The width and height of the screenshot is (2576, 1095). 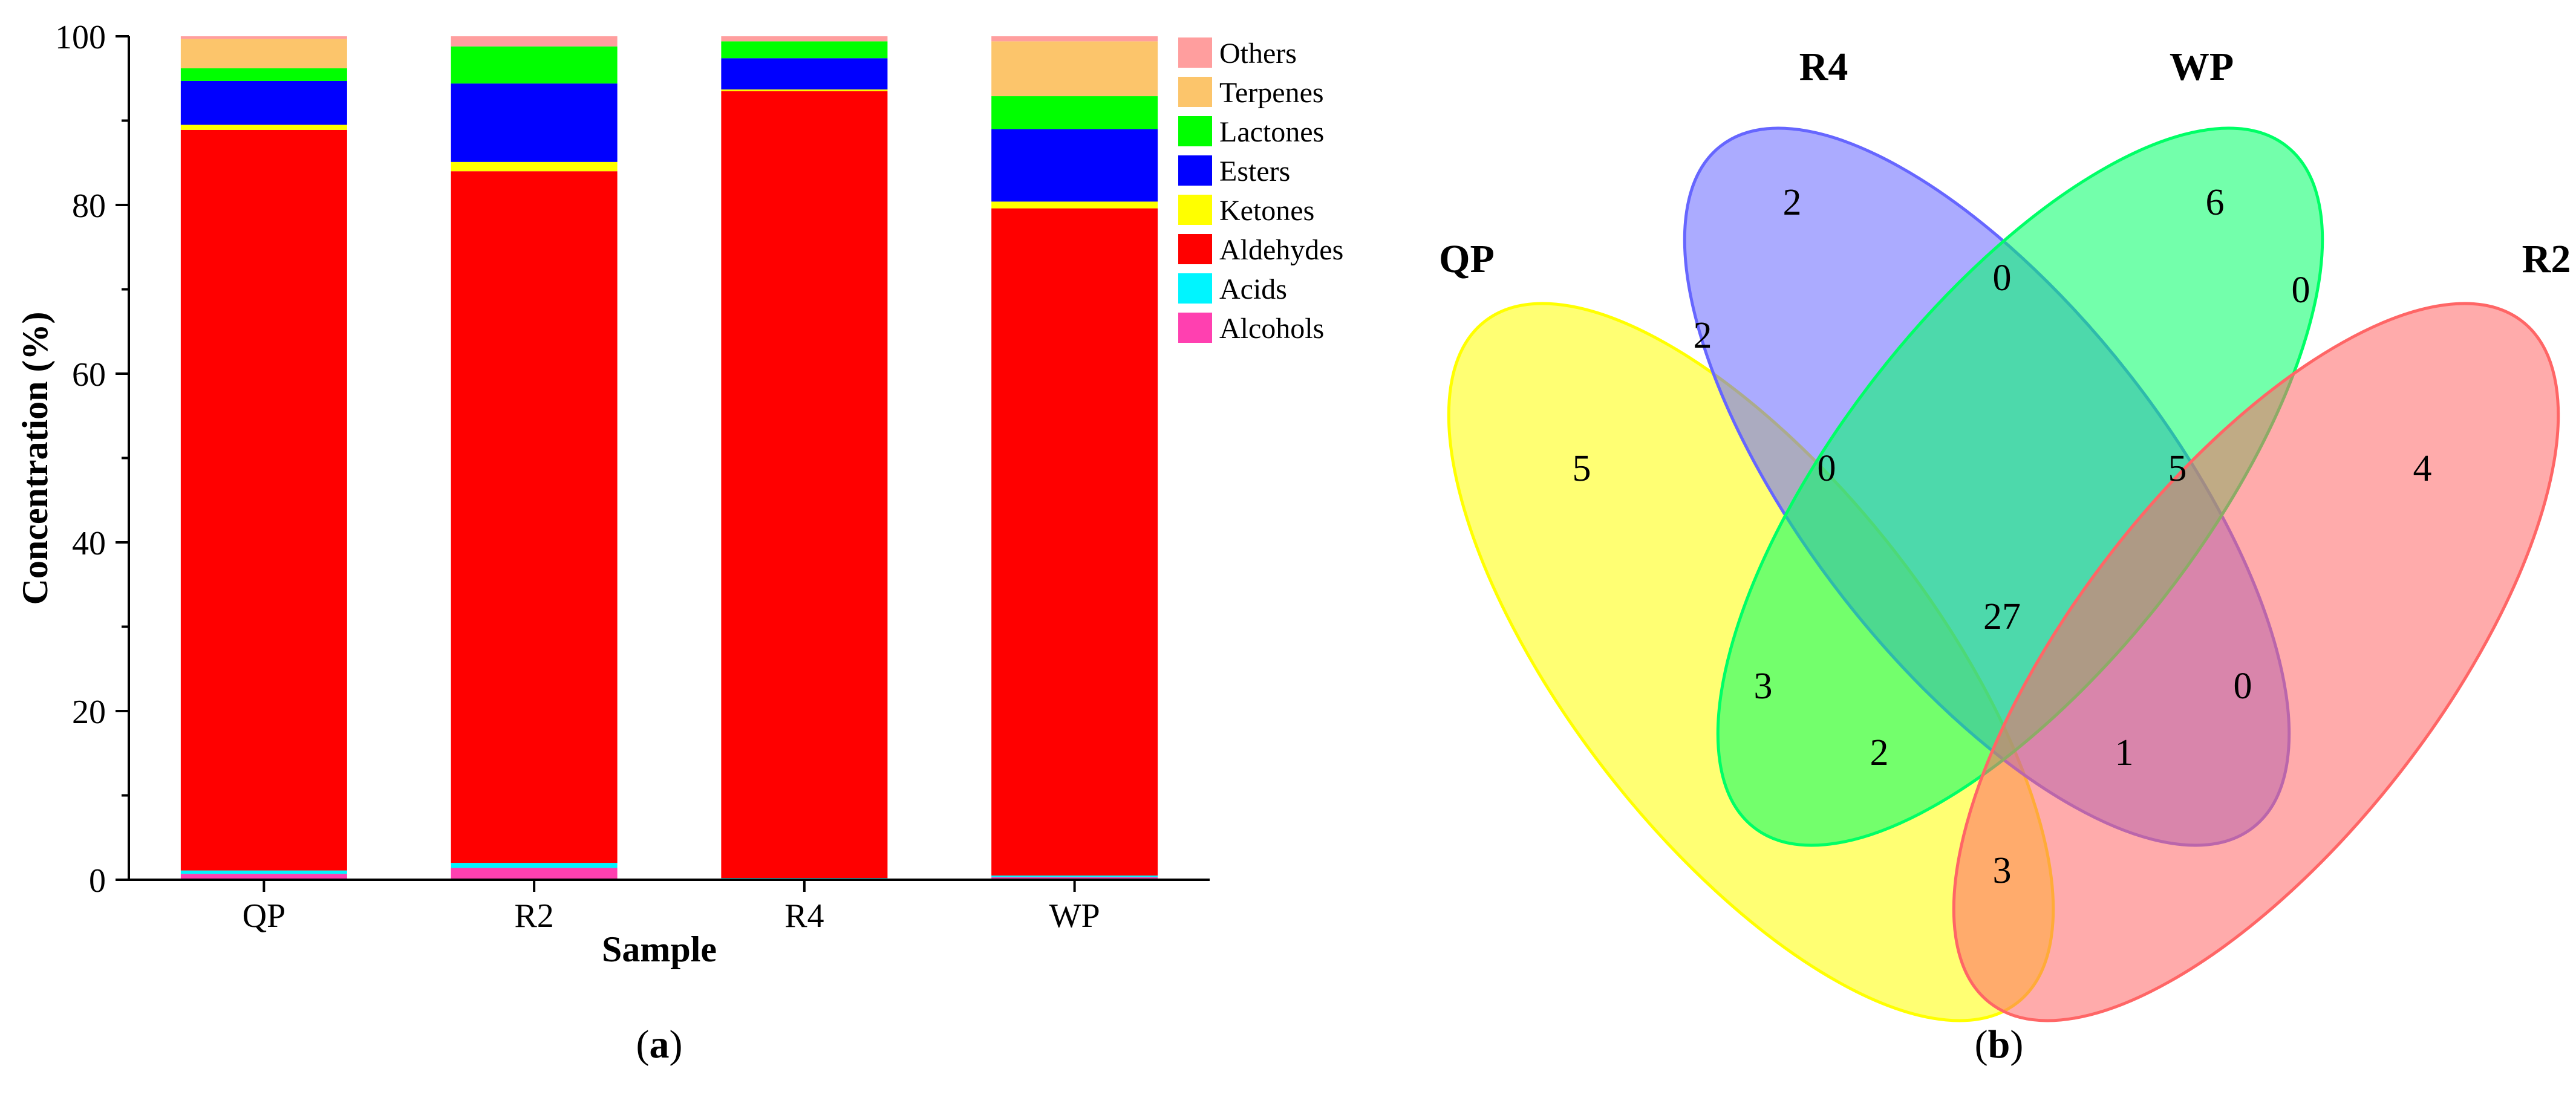 I want to click on bar-segment-r4-others, so click(x=804, y=39).